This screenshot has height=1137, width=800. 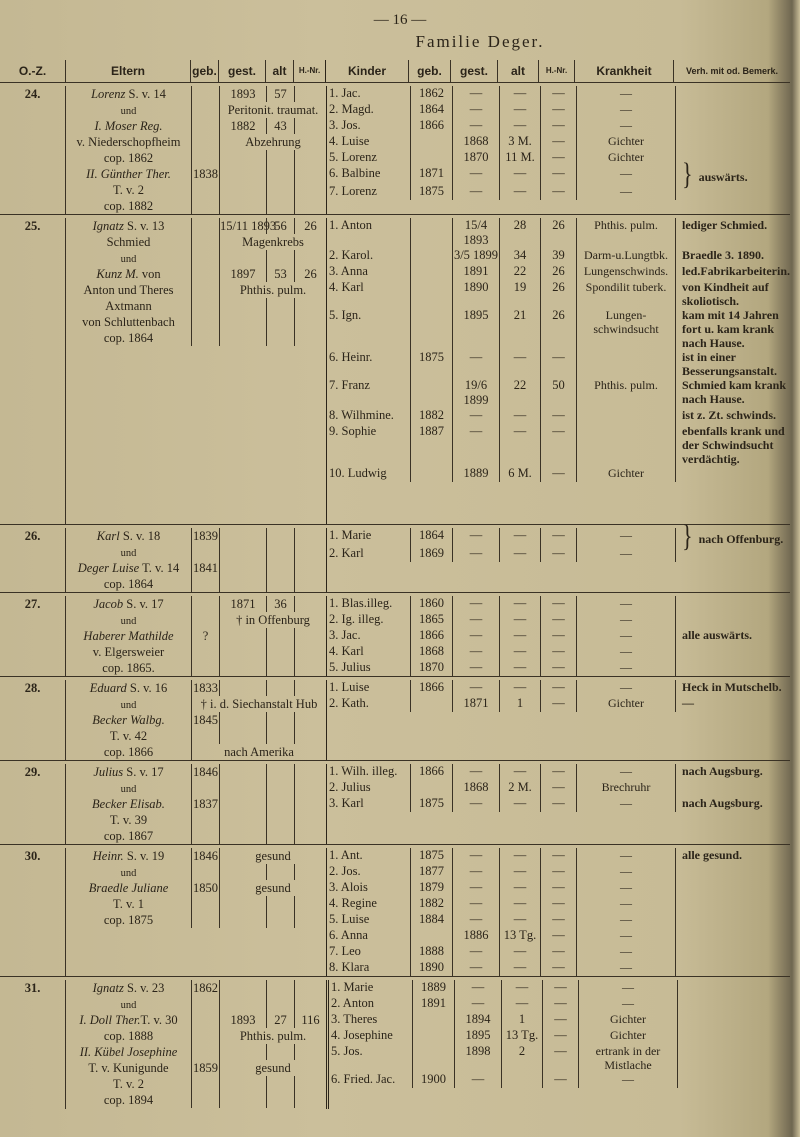 I want to click on parent-alt: 27, so click(x=280, y=1020).